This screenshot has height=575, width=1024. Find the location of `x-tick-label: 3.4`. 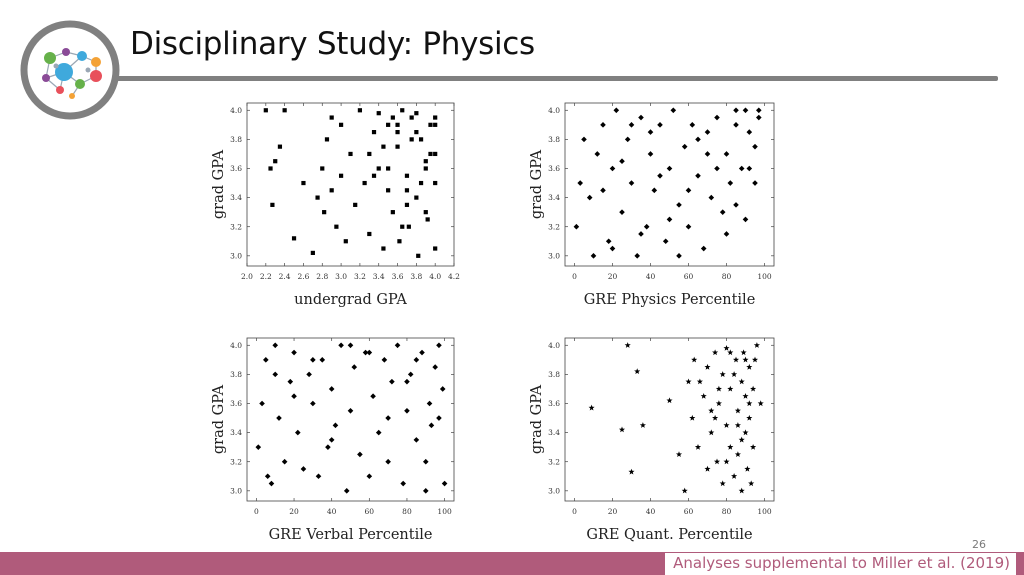

x-tick-label: 3.4 is located at coordinates (379, 276).